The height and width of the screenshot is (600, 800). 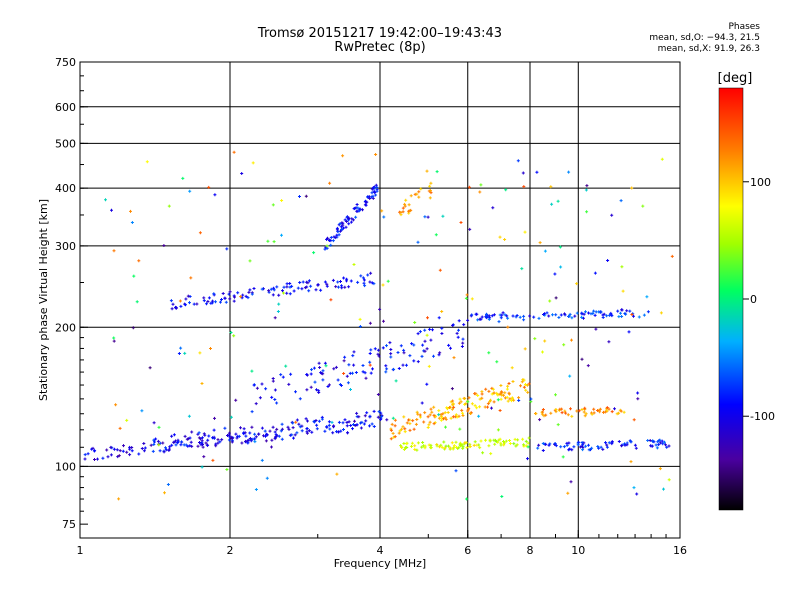 I want to click on y-tick-label: 75, so click(x=69, y=524).